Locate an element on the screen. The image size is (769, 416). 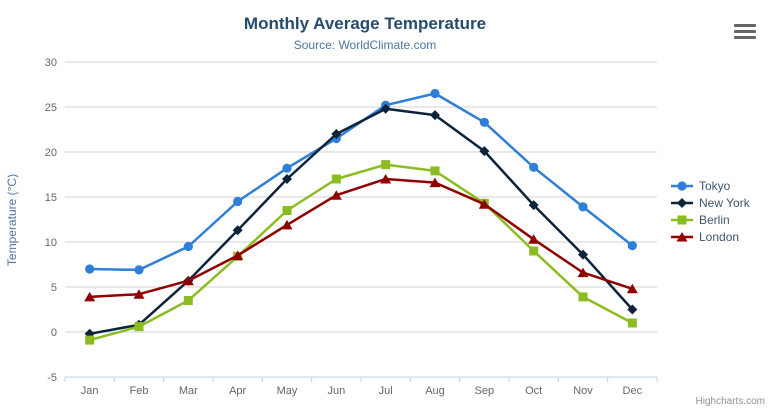
data-point-london-aug is located at coordinates (435, 182).